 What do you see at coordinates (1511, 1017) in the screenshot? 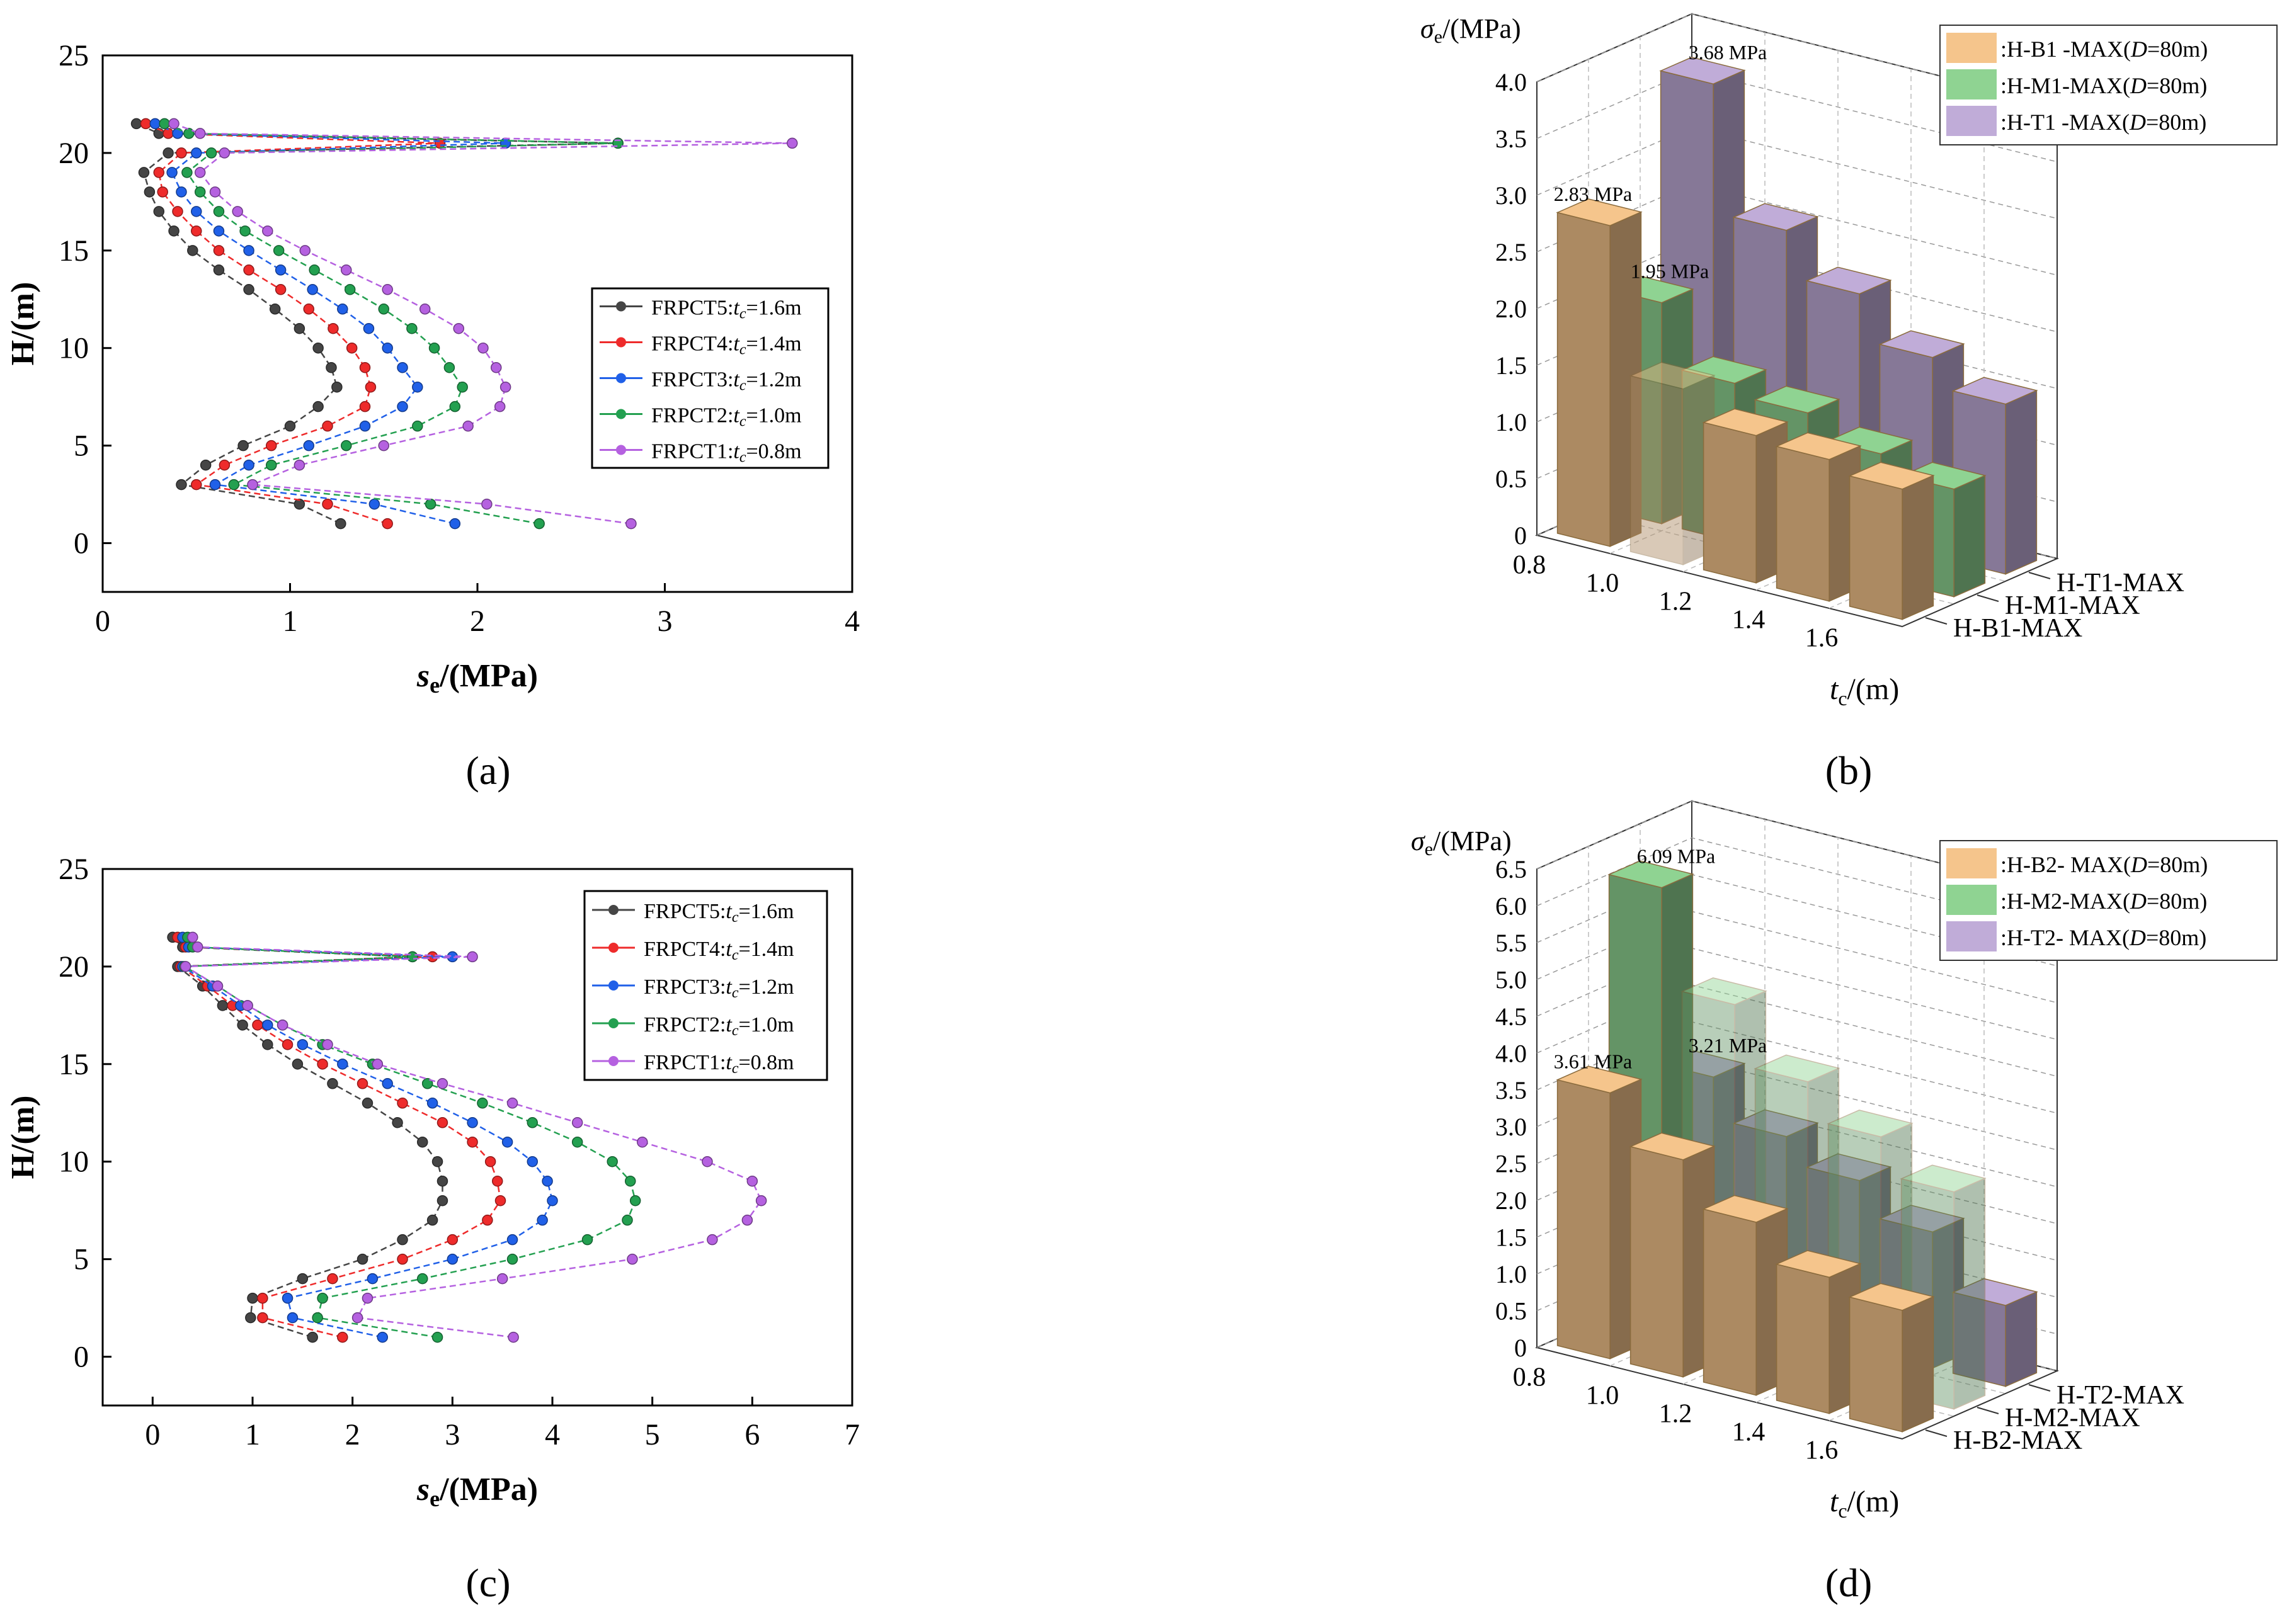
I see `z-tick-label: 4.5` at bounding box center [1511, 1017].